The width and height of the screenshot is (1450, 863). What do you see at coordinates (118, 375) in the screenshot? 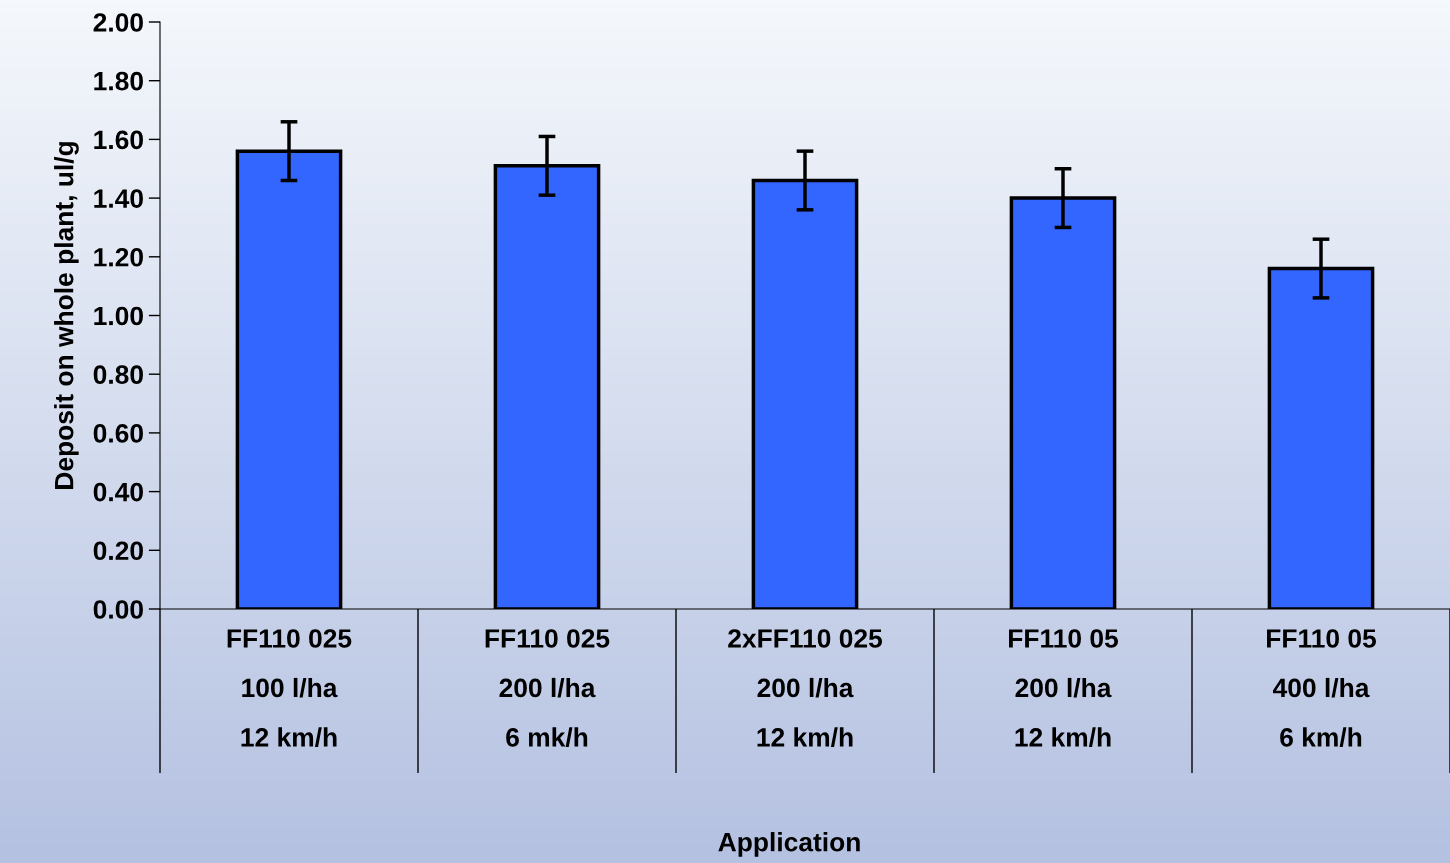
I see `y-tick-label: 0.80` at bounding box center [118, 375].